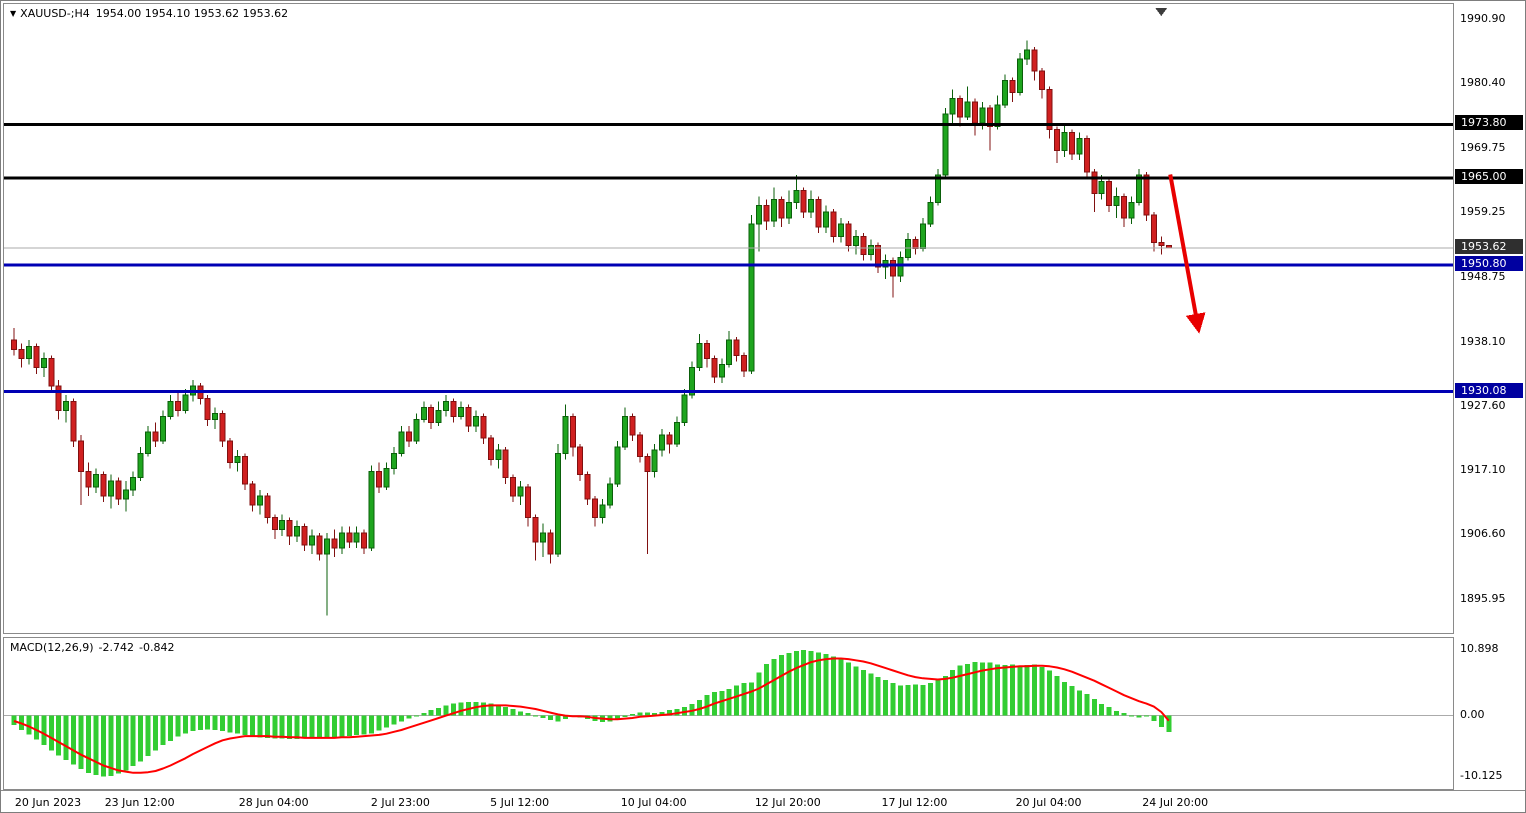  I want to click on ohlc-readout: 1954.00 1954.10 1953.62 1953.62, so click(192, 13).